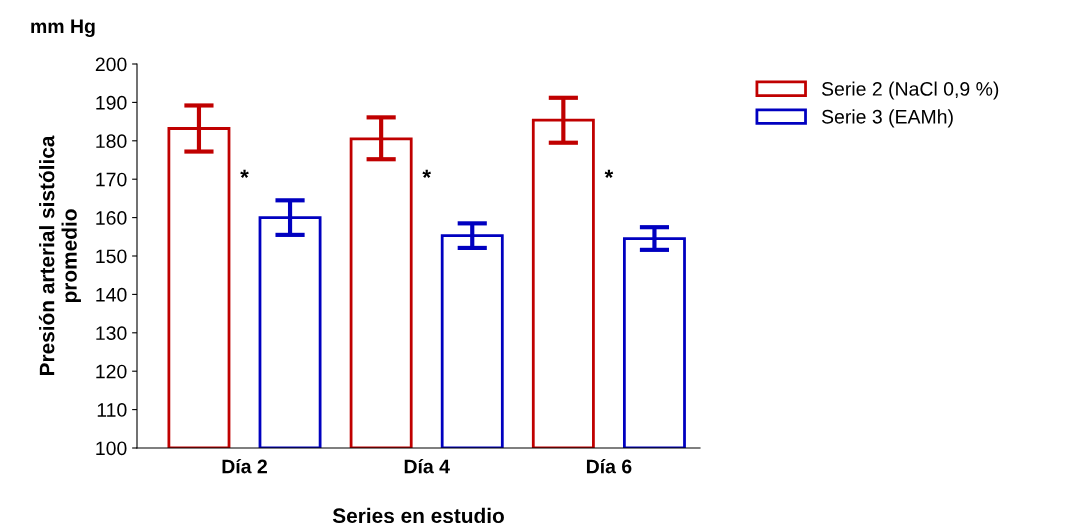 This screenshot has width=1066, height=527. What do you see at coordinates (111, 64) in the screenshot?
I see `y-tick-label: 200` at bounding box center [111, 64].